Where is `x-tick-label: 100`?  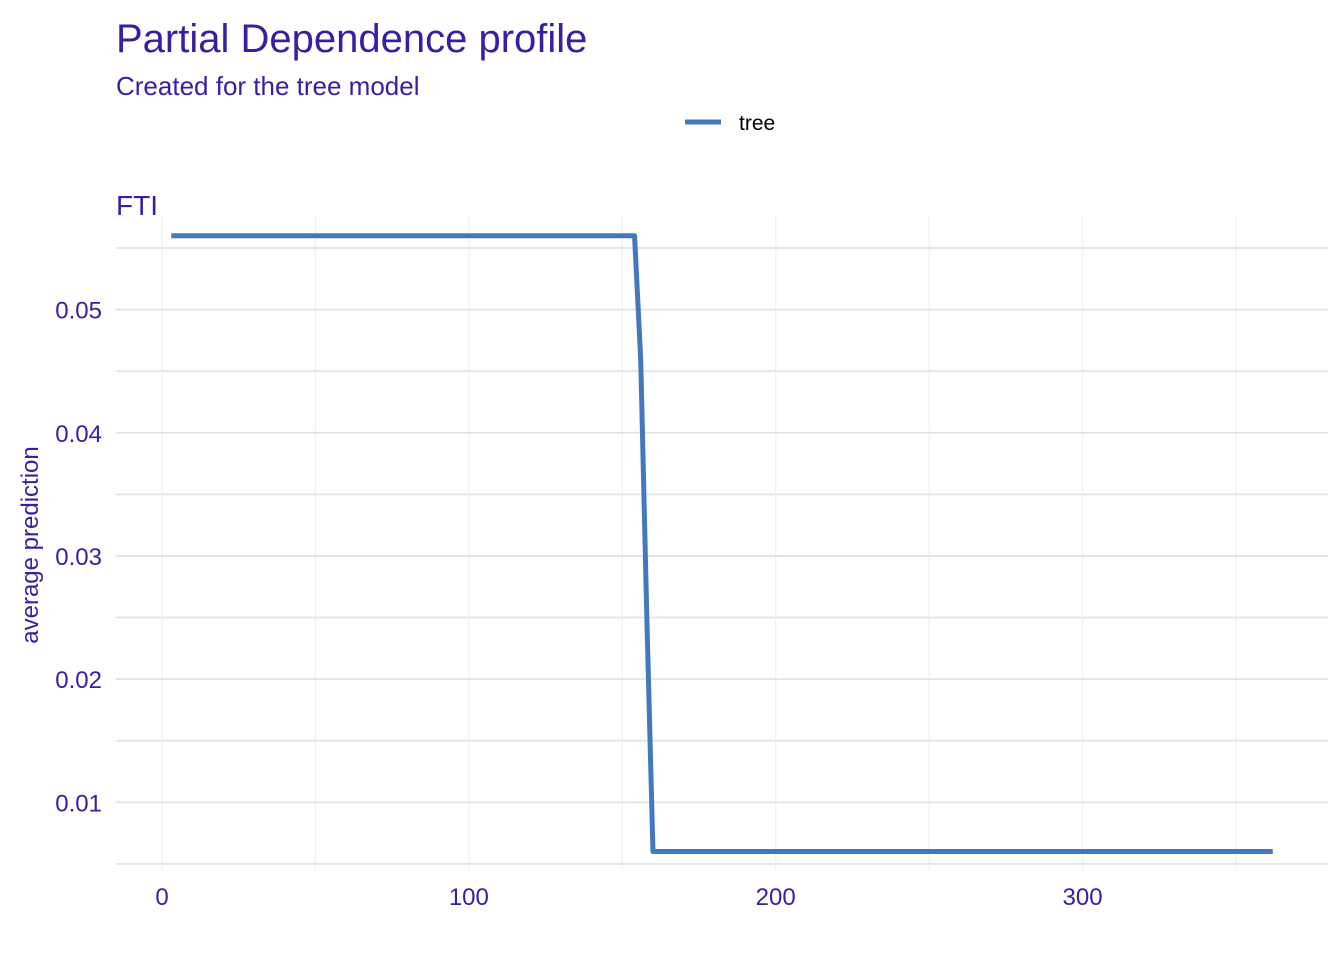
x-tick-label: 100 is located at coordinates (469, 897).